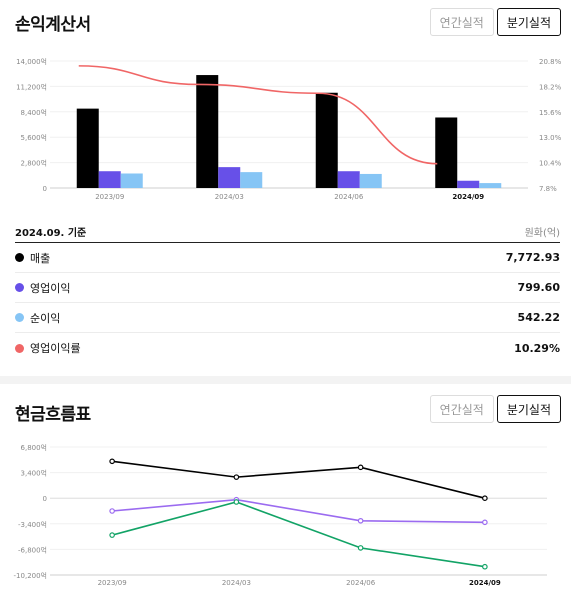  Describe the element at coordinates (53, 415) in the screenshot. I see `cash-flow-title: 현금흐름표` at that location.